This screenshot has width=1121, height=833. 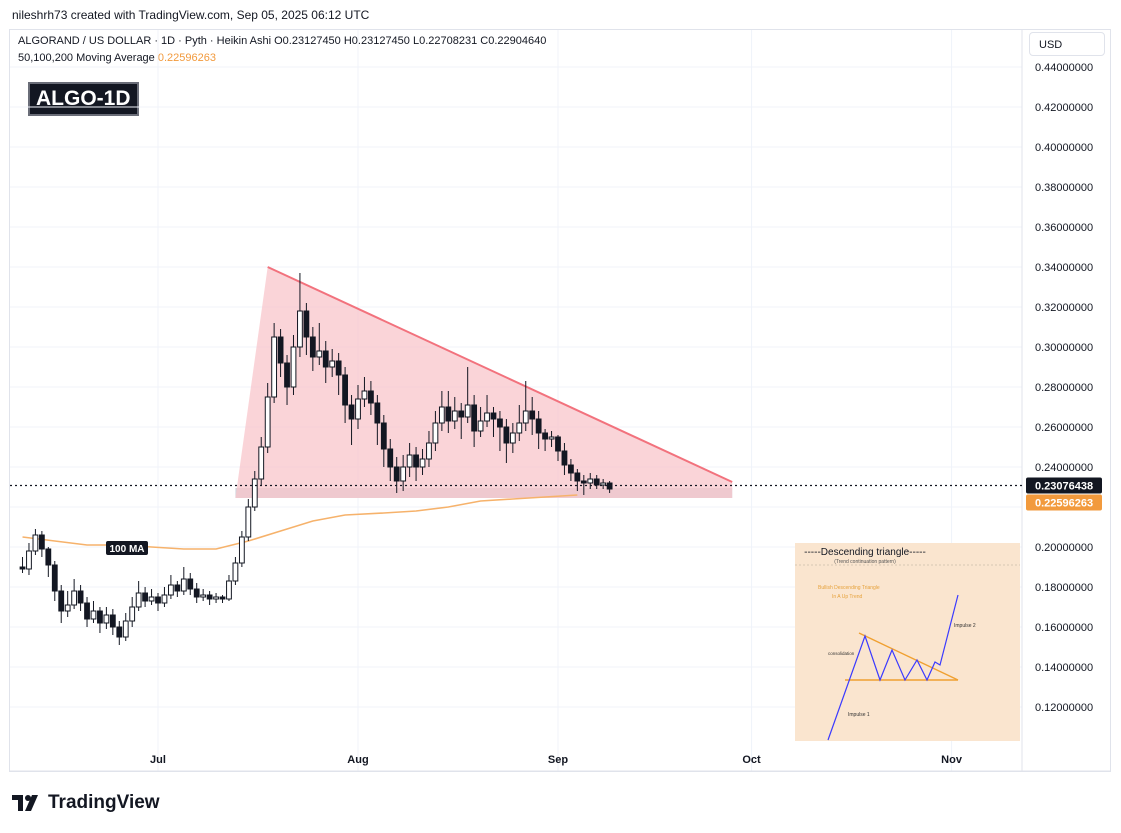 What do you see at coordinates (126, 549) in the screenshot?
I see `ma-100-label-text: 100 MA` at bounding box center [126, 549].